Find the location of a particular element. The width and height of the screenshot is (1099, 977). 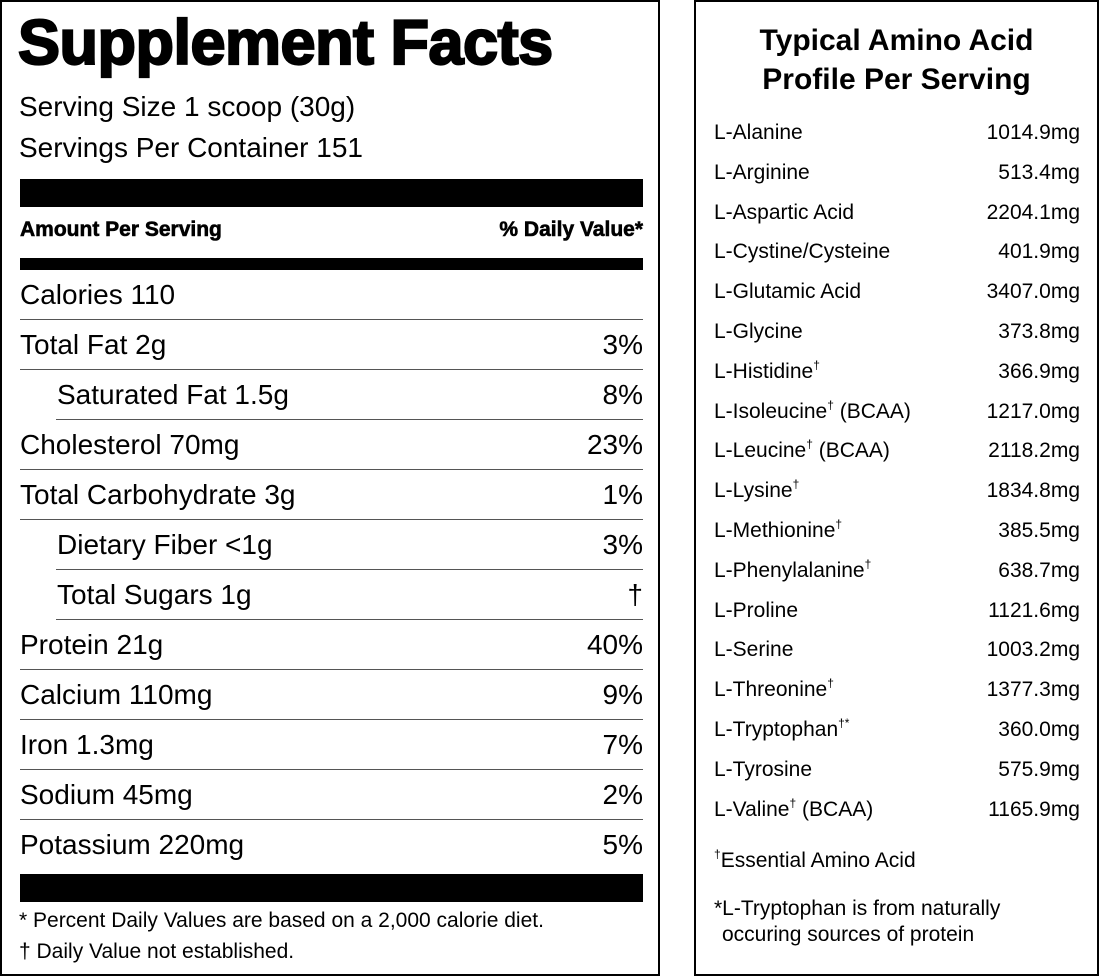

amino-acid-value: 513.4mg is located at coordinates (1039, 172).